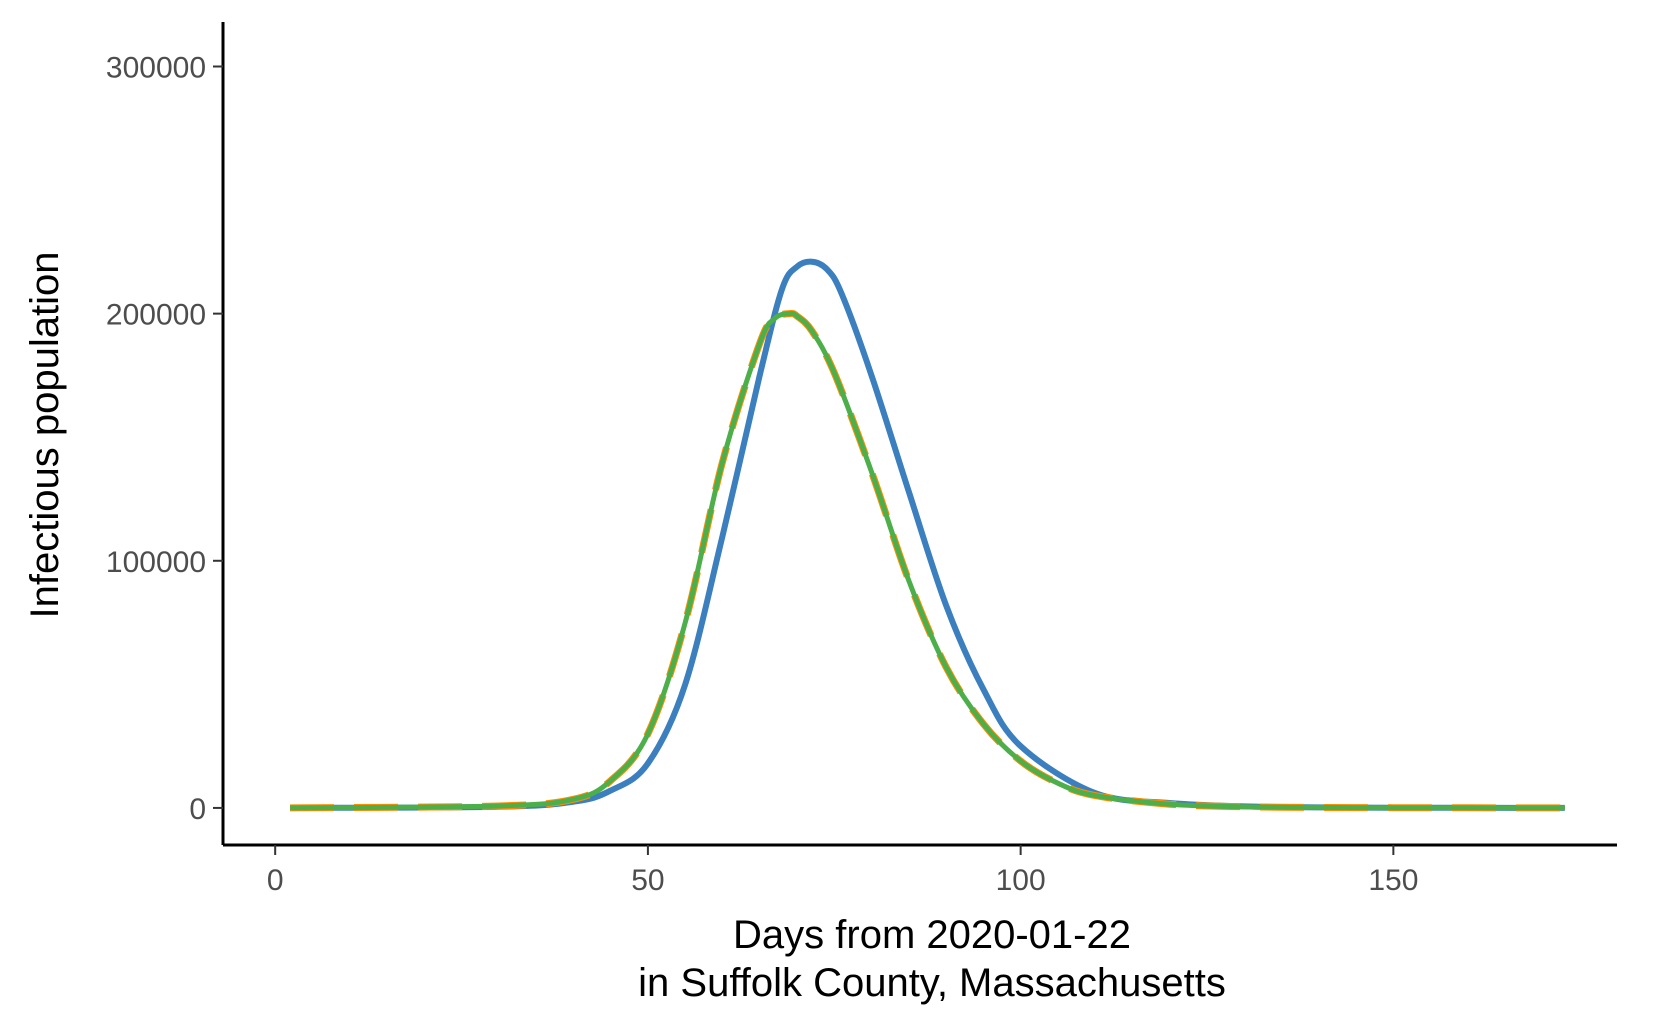 This screenshot has height=1025, width=1659. I want to click on x-tick-label: 50, so click(647, 880).